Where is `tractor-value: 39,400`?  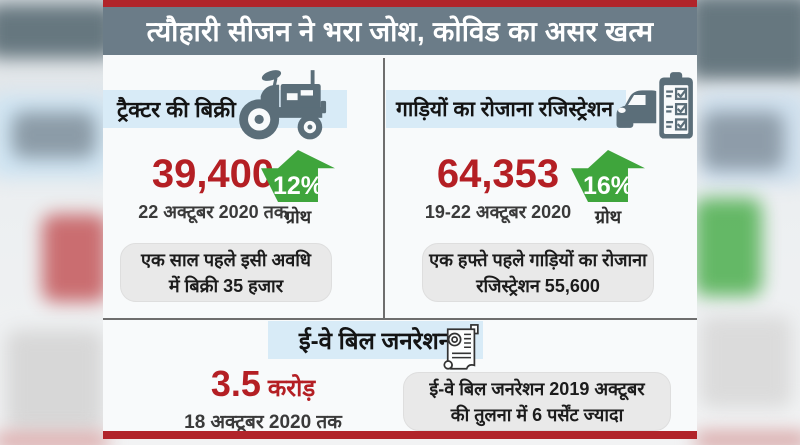 tractor-value: 39,400 is located at coordinates (213, 174).